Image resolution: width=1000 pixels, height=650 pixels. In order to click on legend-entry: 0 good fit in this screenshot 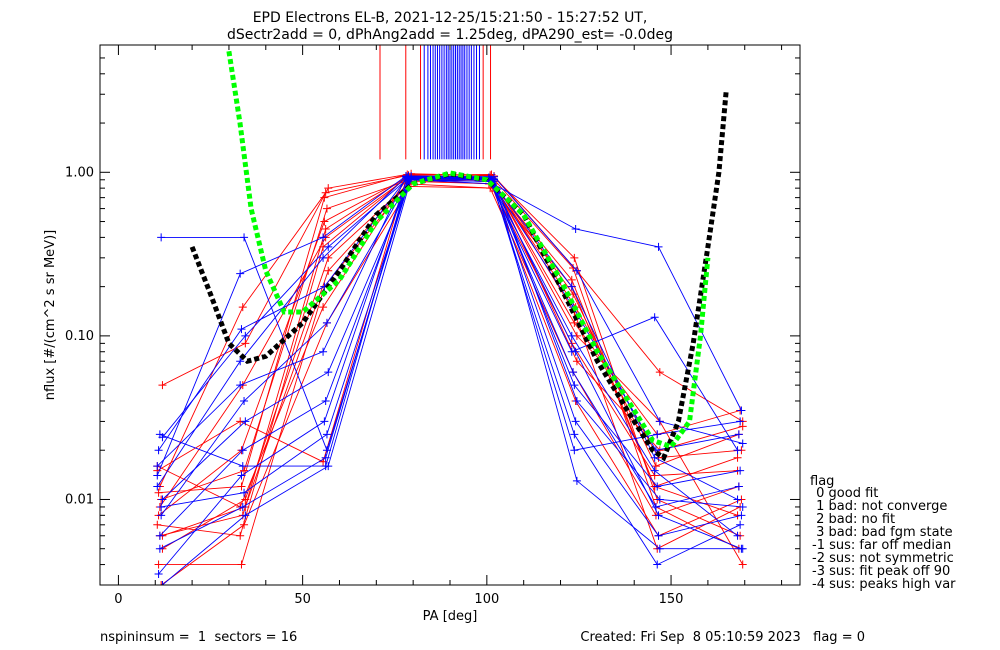, I will do `click(845, 493)`.